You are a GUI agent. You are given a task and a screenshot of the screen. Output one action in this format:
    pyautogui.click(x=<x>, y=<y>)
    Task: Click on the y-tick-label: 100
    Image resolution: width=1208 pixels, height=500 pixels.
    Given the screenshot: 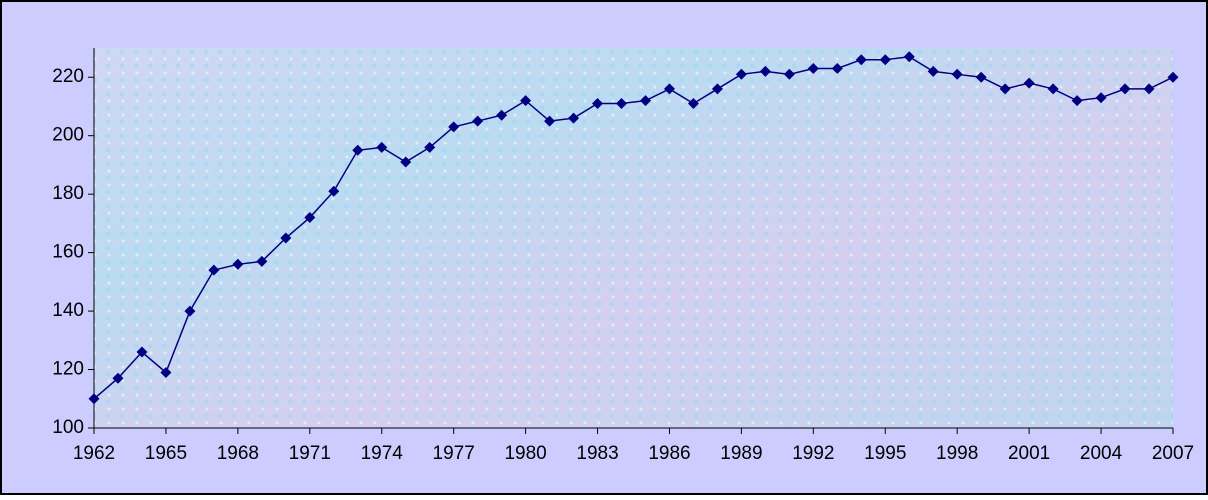 What is the action you would take?
    pyautogui.click(x=68, y=427)
    